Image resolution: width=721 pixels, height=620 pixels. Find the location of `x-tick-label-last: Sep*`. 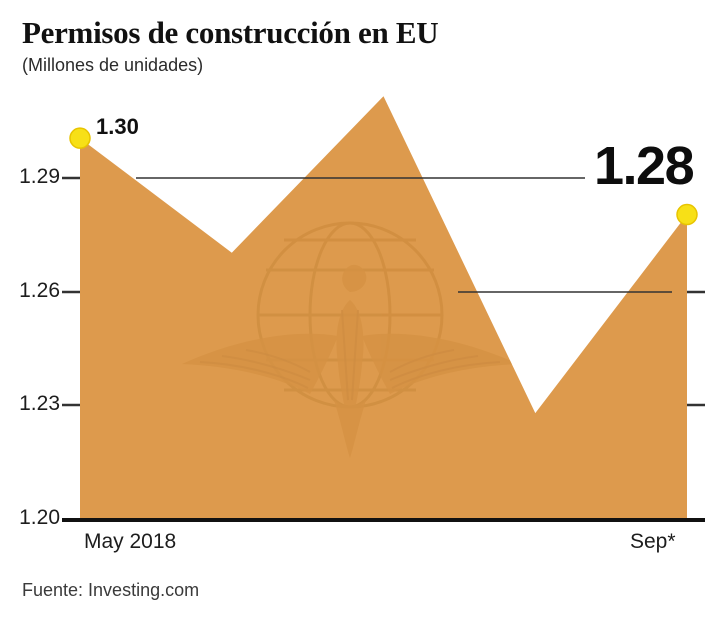

x-tick-label-last: Sep* is located at coordinates (653, 541).